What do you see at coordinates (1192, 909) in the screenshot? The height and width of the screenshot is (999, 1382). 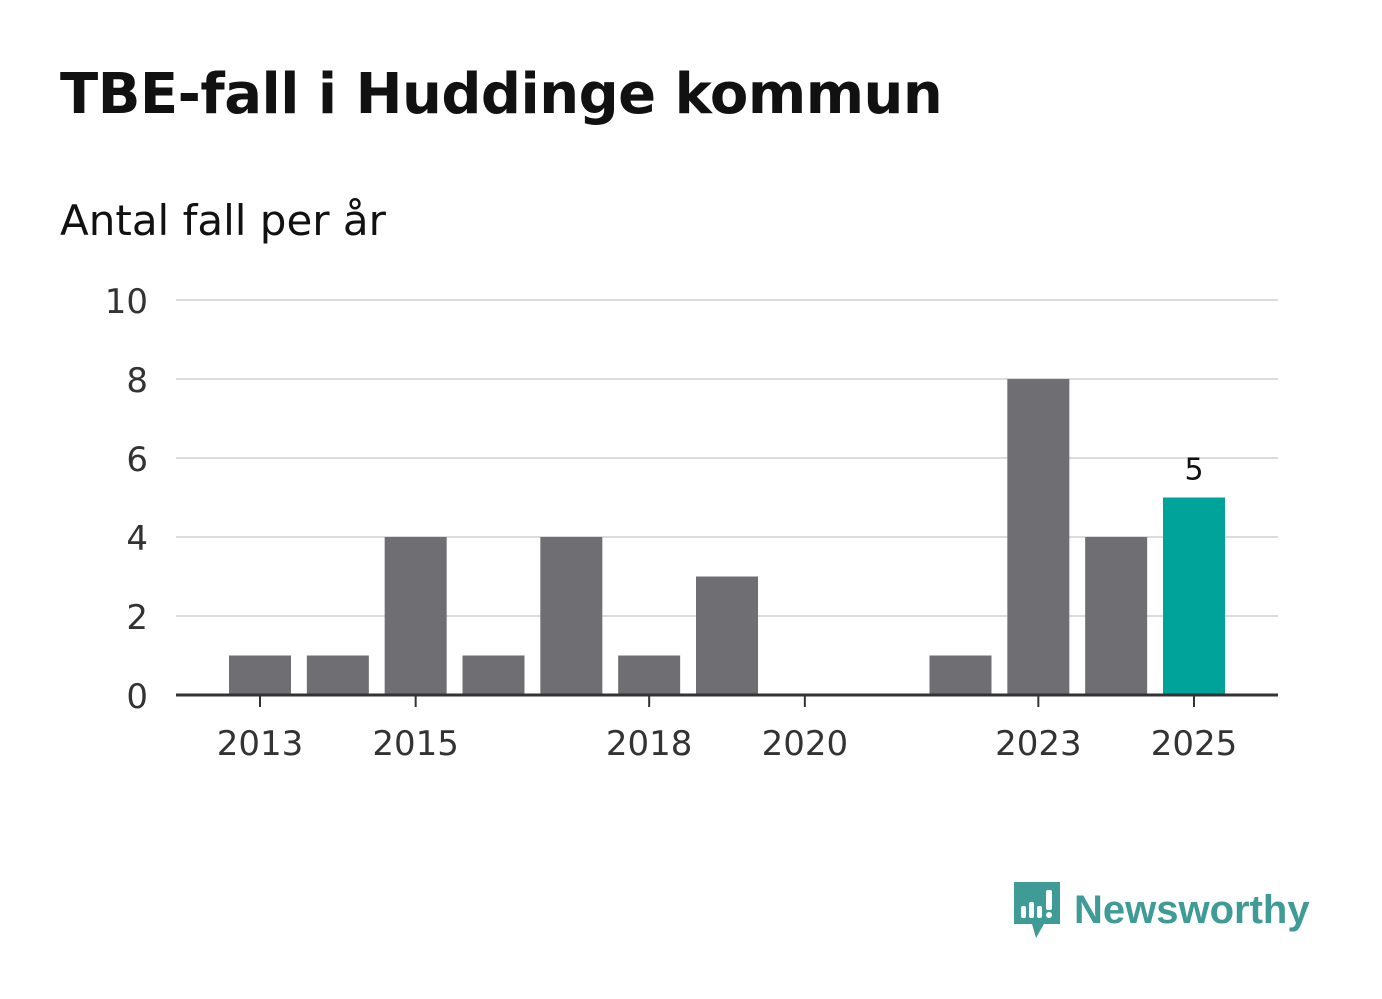 I see `newsworthy-logo-text: Newsworthy` at bounding box center [1192, 909].